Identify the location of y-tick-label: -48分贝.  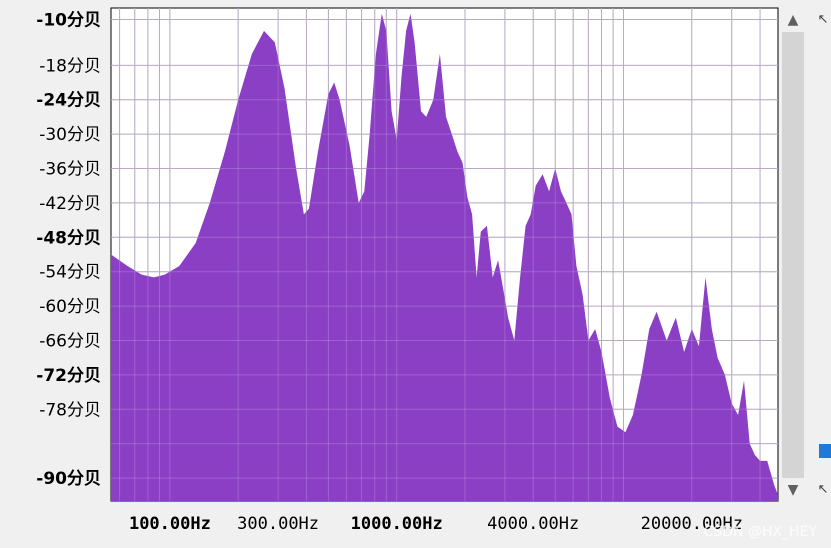
(68, 238).